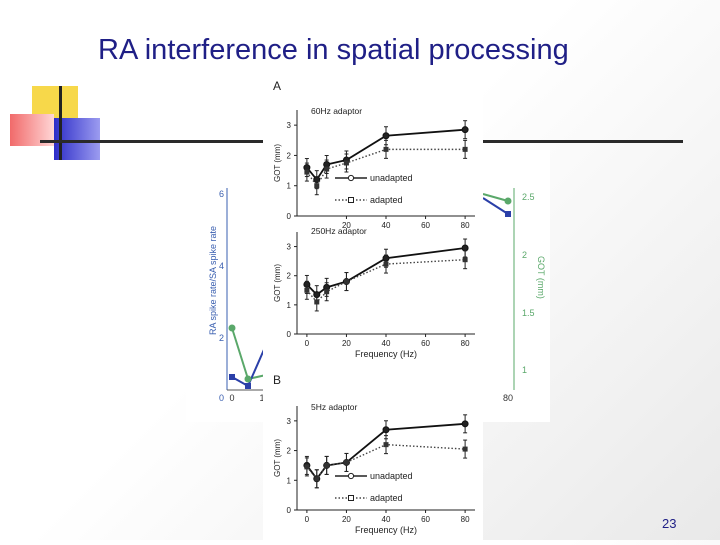 The width and height of the screenshot is (720, 545). Describe the element at coordinates (386, 461) in the screenshot. I see `series-line-adapted` at that location.